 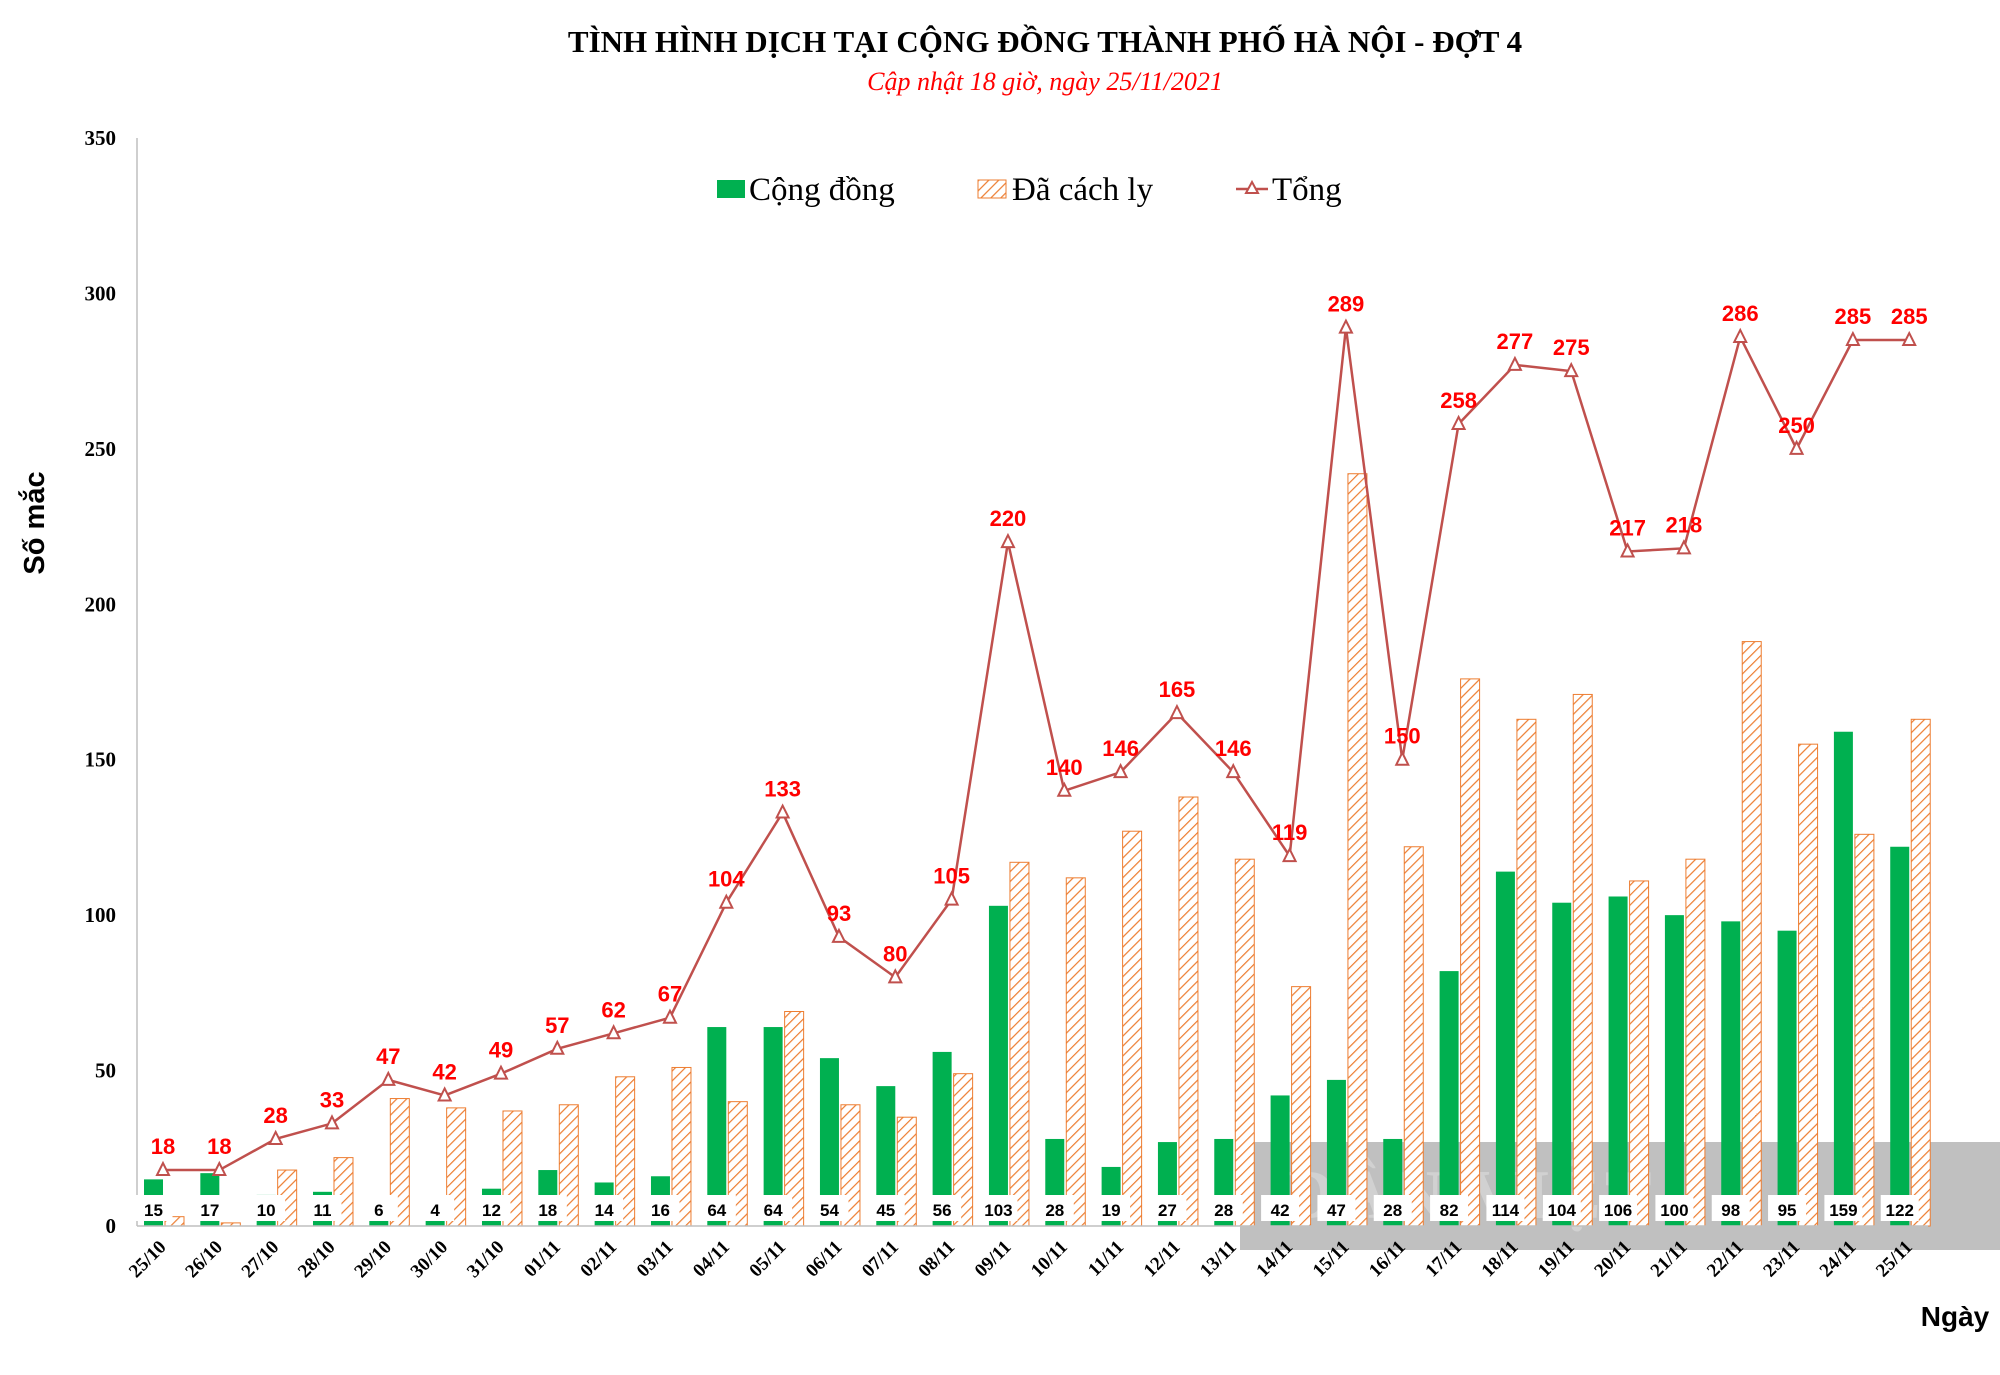 I want to click on x-tick-label: 25/10, so click(x=147, y=1259).